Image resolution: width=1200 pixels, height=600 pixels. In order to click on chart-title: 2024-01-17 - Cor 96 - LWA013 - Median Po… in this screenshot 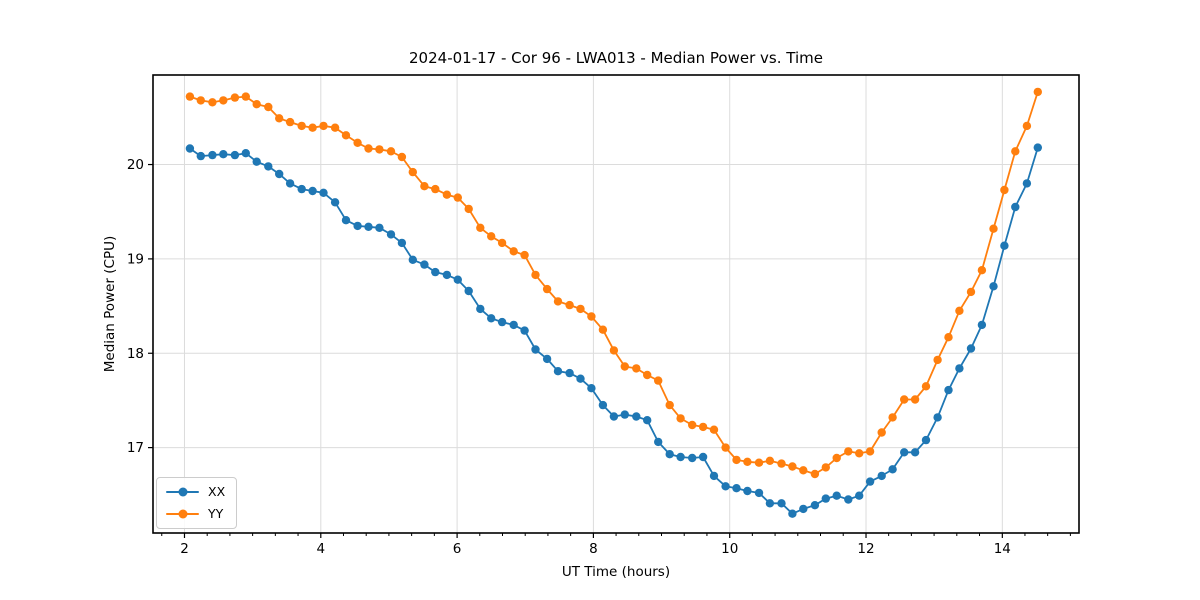, I will do `click(616, 58)`.